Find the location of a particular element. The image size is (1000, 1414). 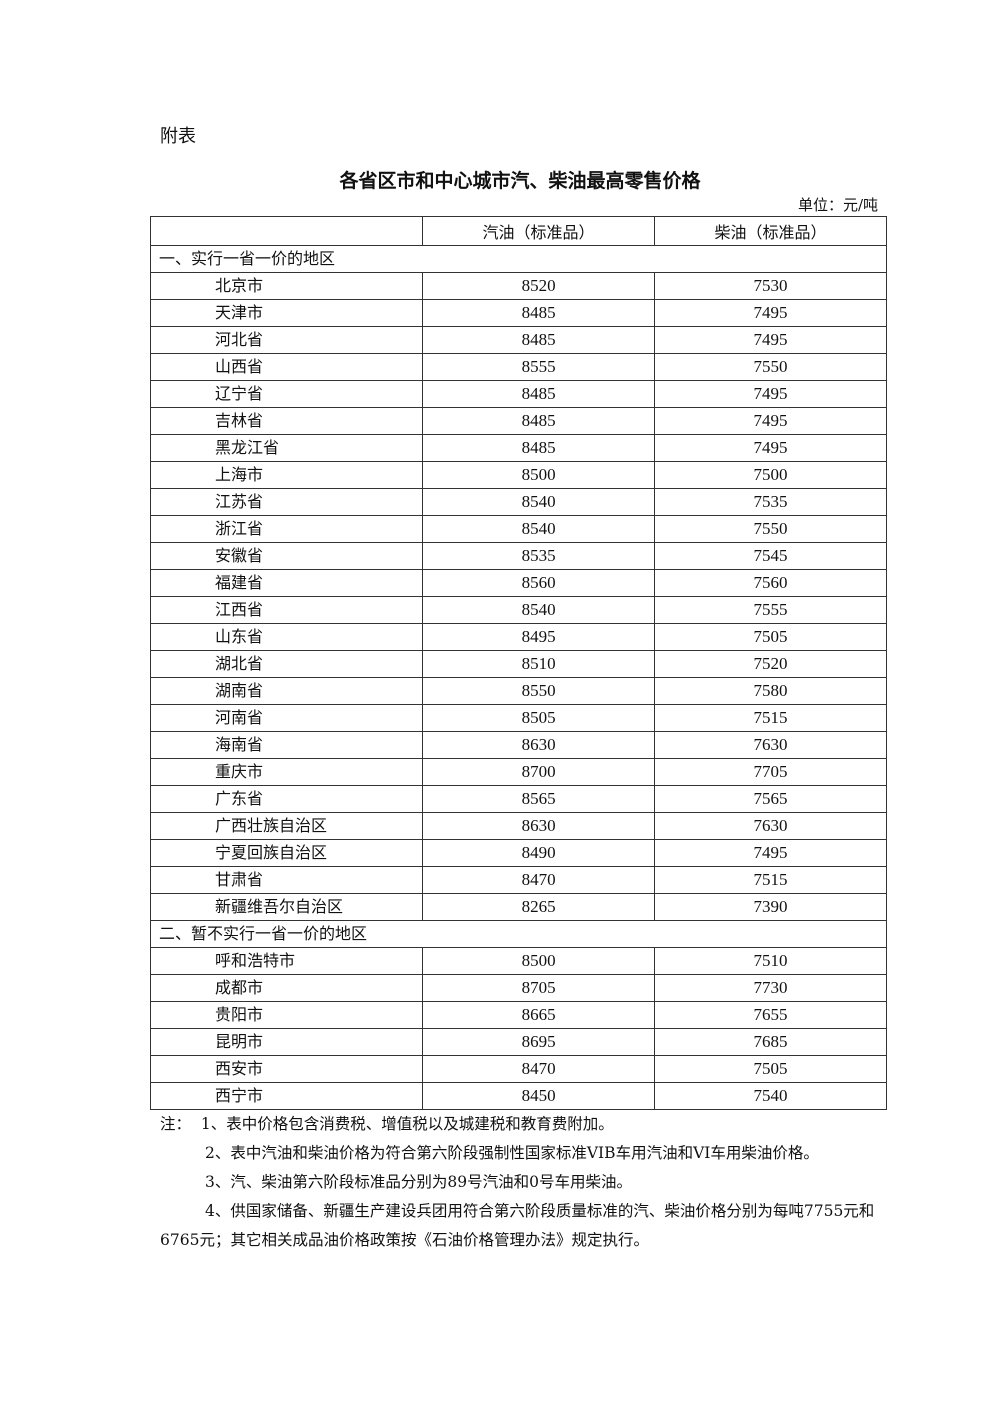

diesel-price-cell: 7535 is located at coordinates (770, 502).